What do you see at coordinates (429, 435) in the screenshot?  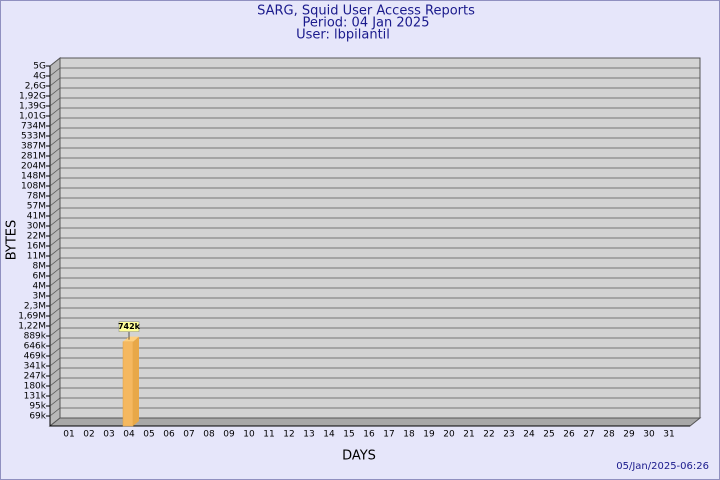 I see `x-tick-label: 19` at bounding box center [429, 435].